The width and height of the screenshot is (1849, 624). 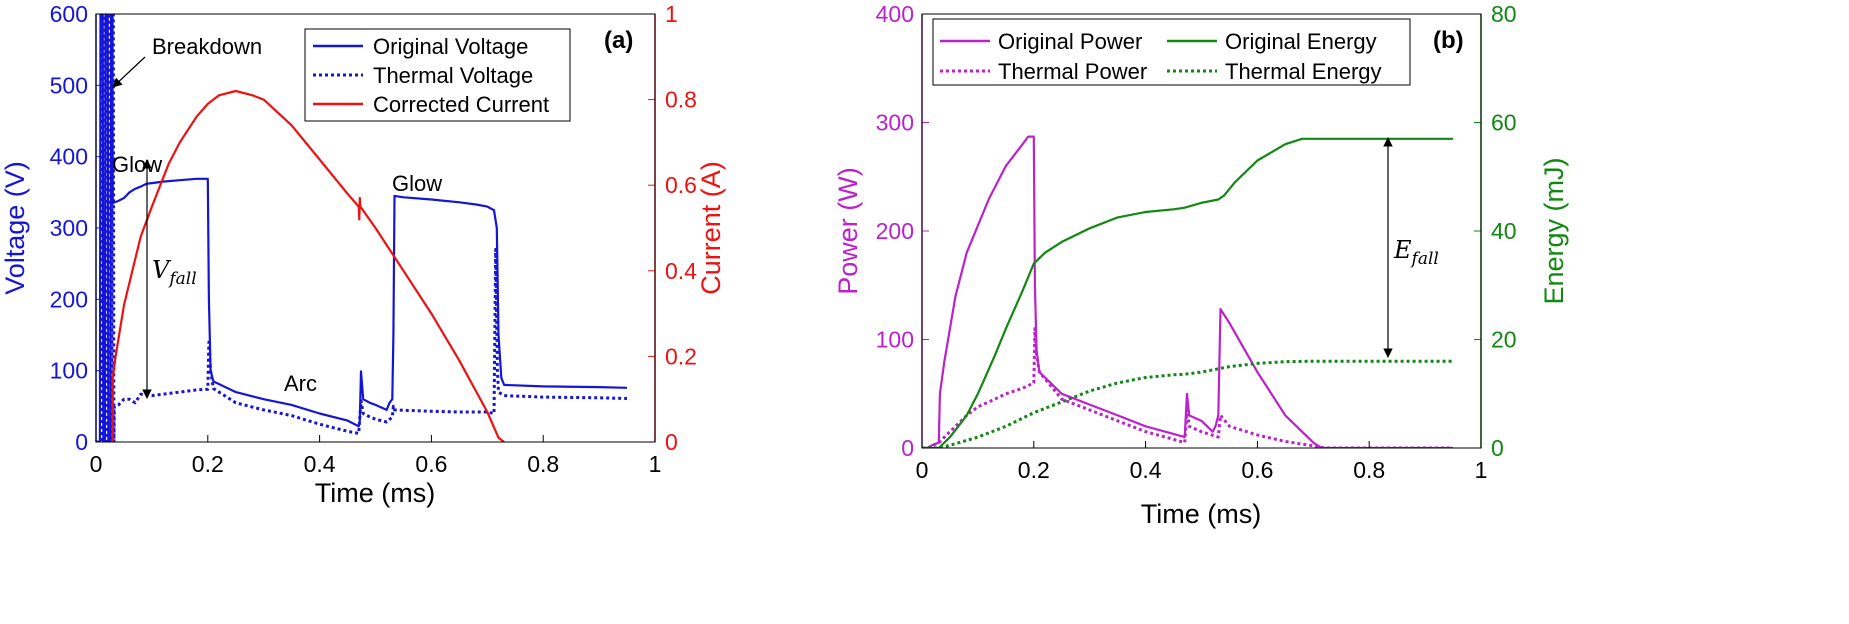 I want to click on chart-b-xtick-label: 0.4, so click(x=1146, y=470).